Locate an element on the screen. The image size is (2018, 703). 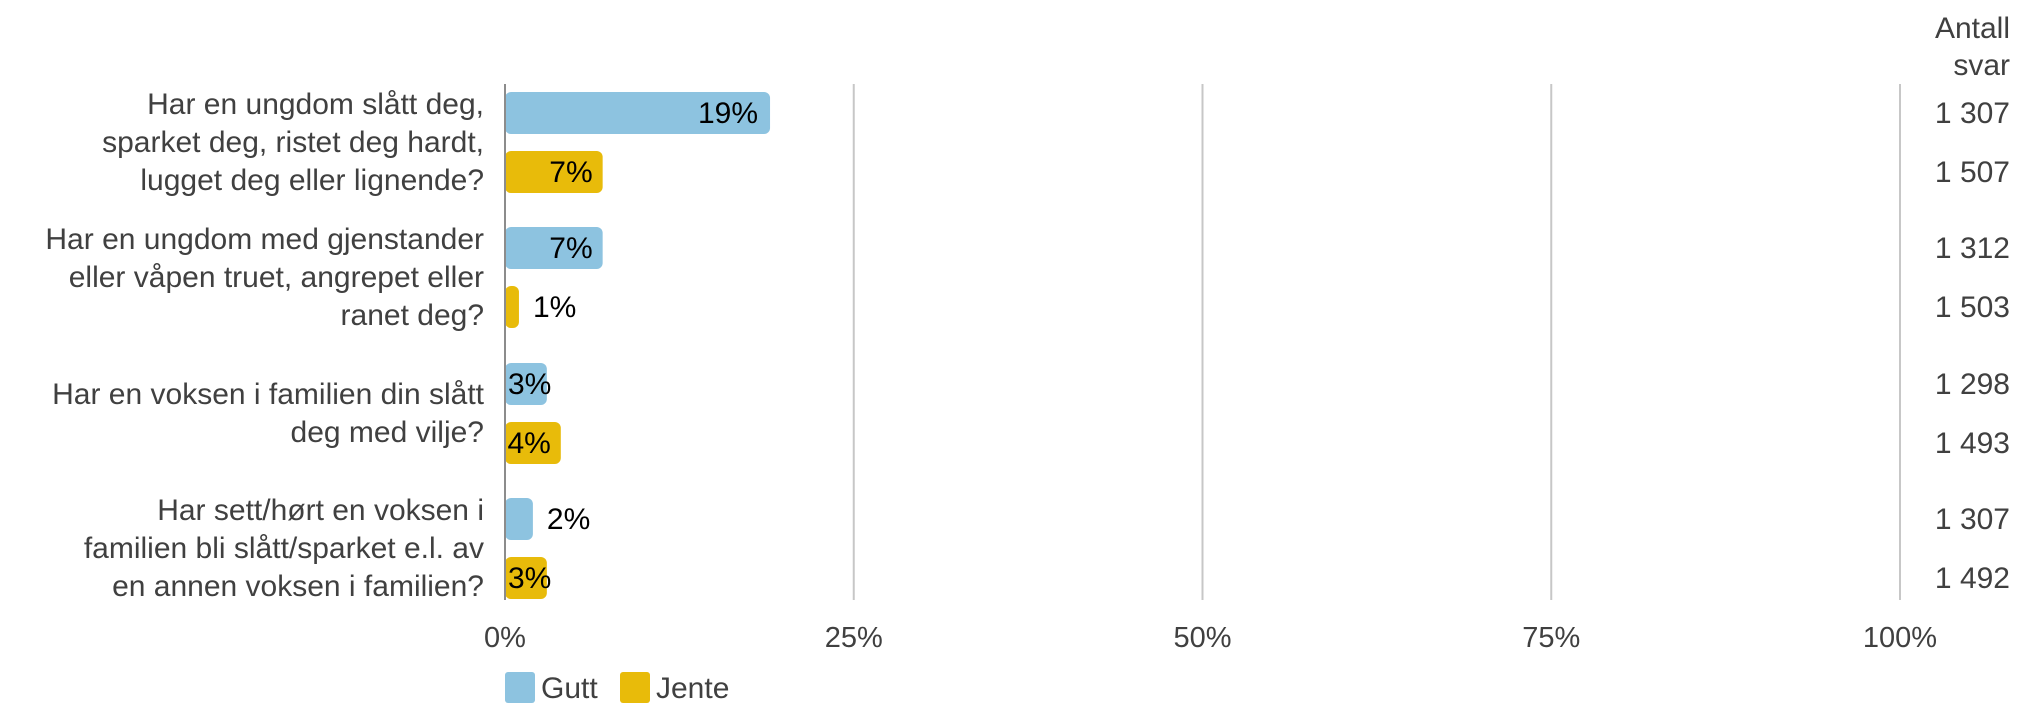
legend-label: Gutt is located at coordinates (569, 687).